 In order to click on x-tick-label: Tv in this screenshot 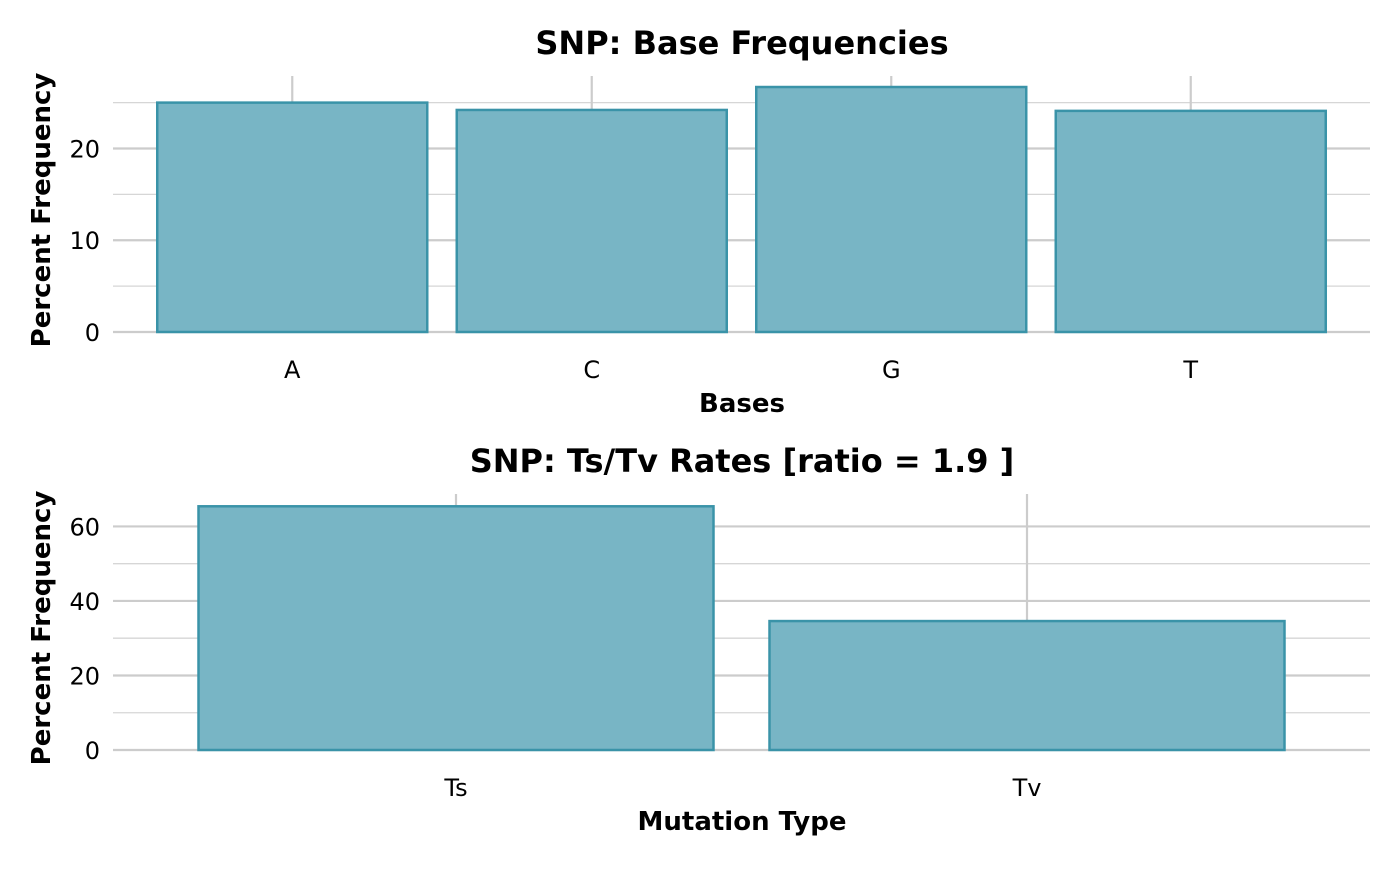, I will do `click(1027, 788)`.